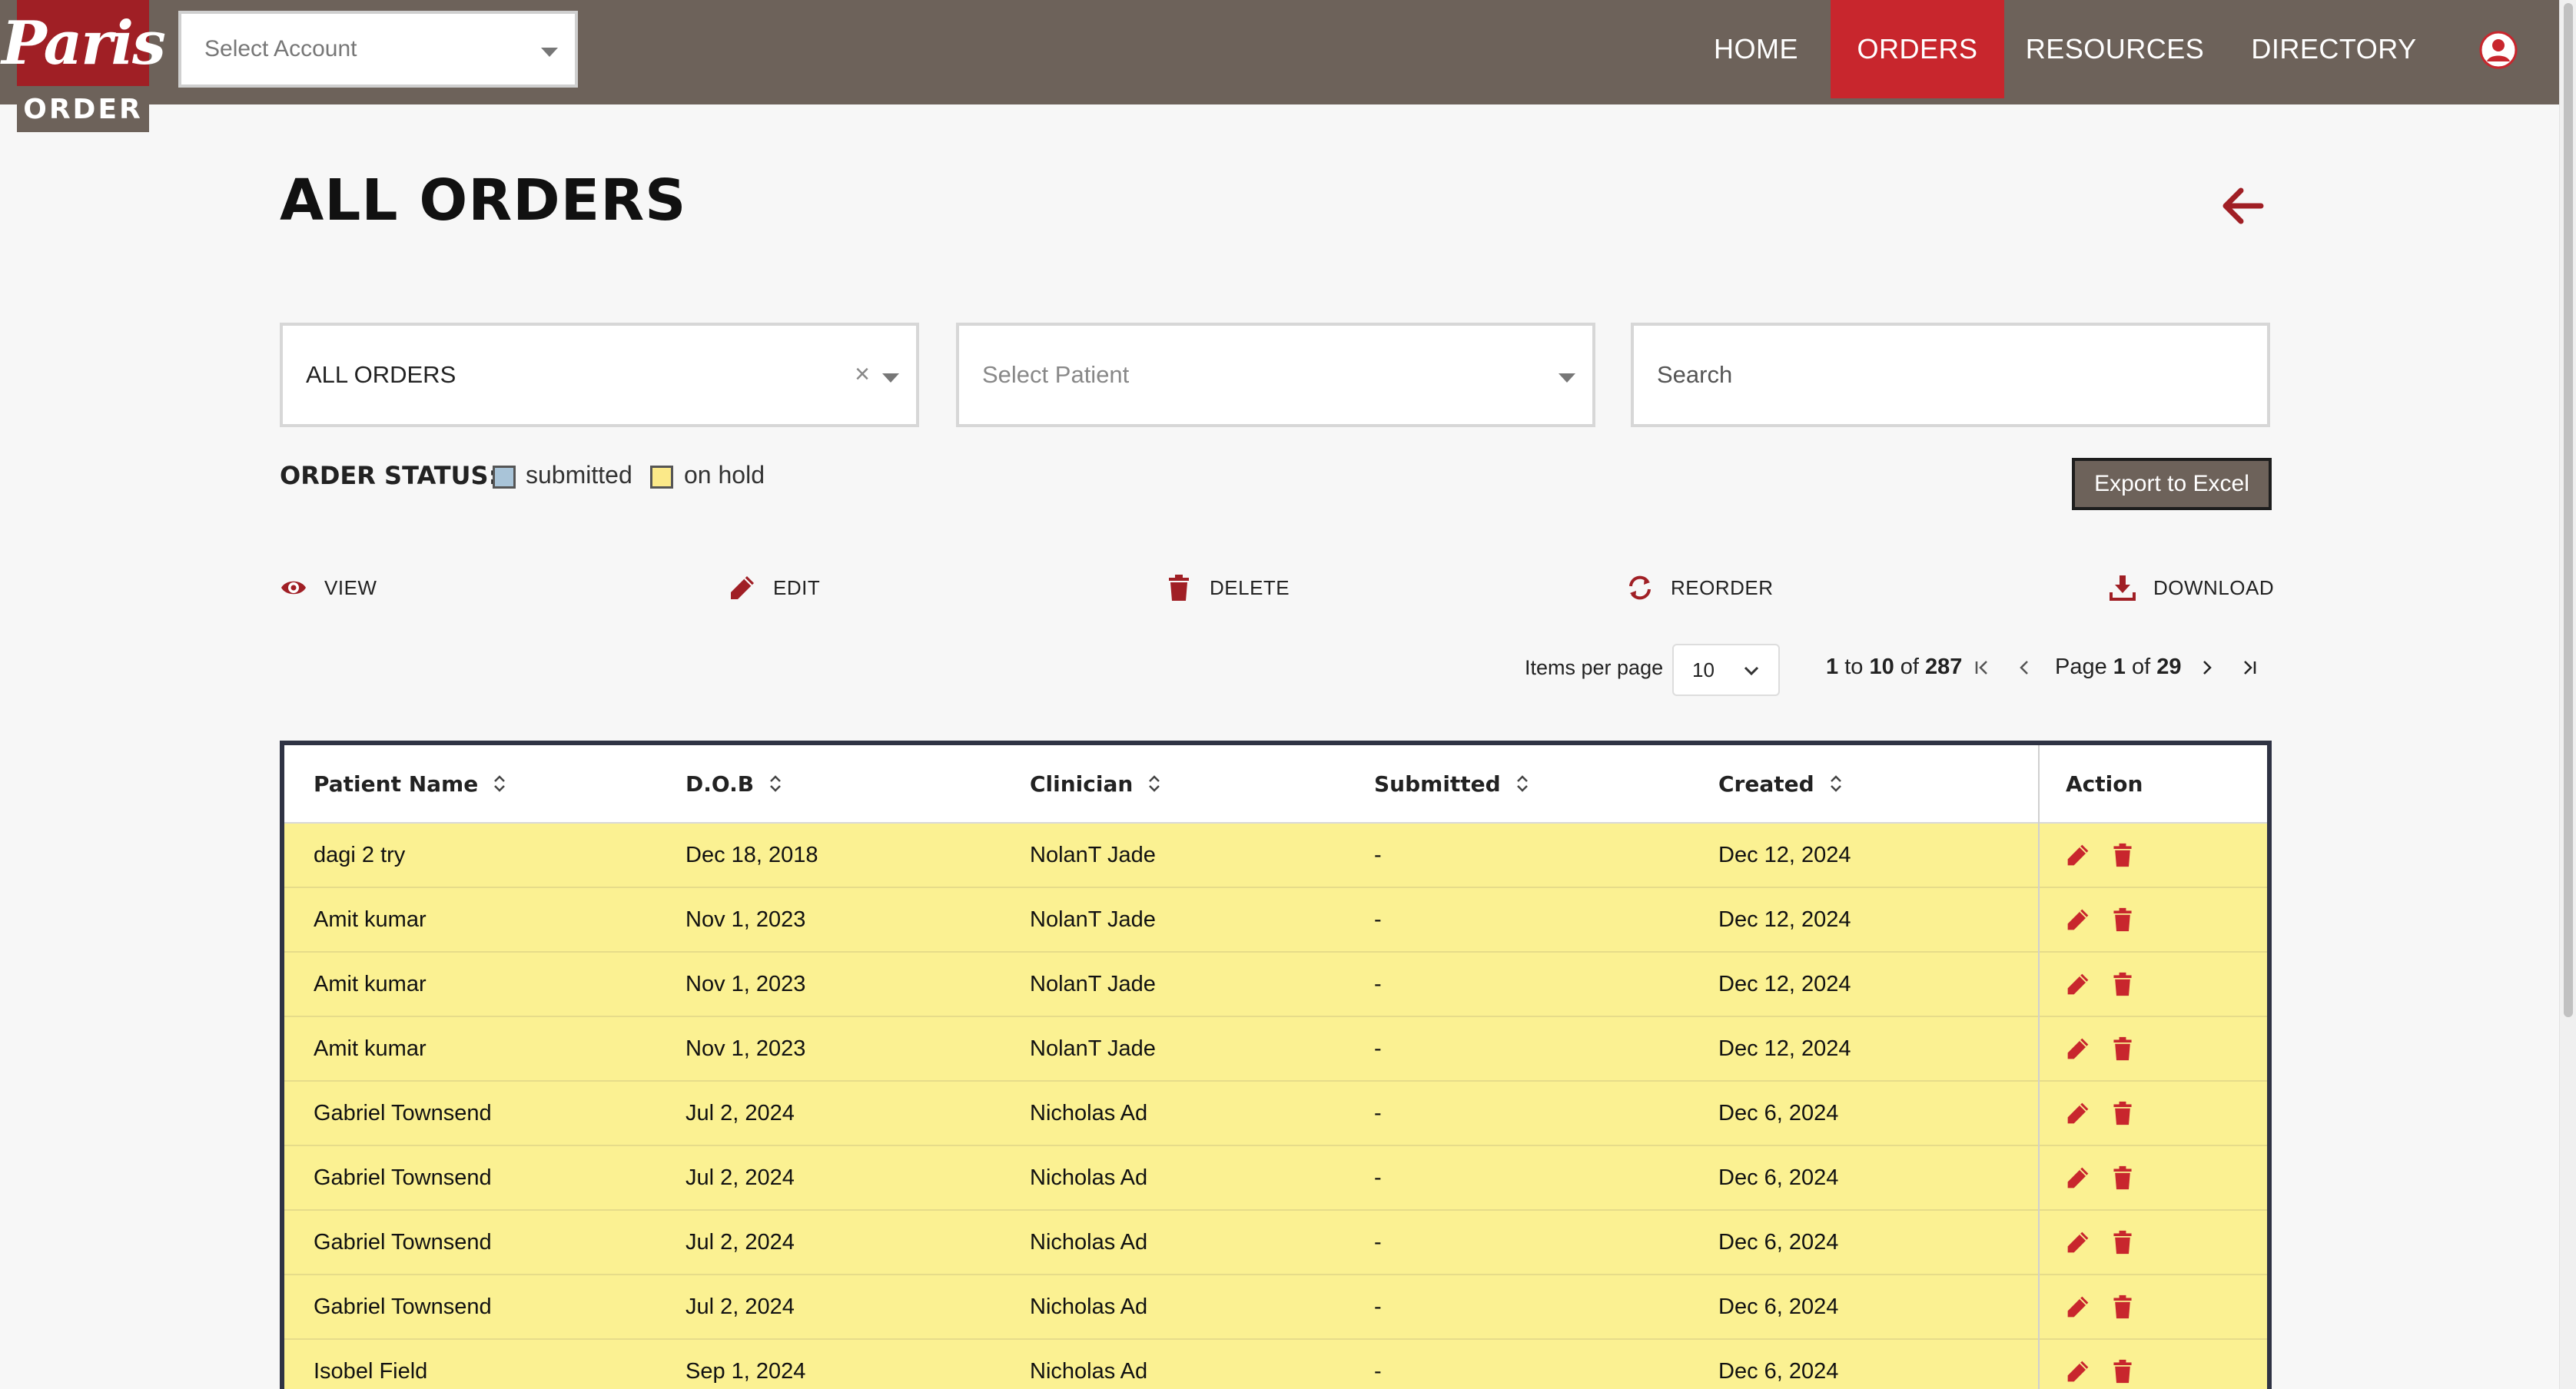 This screenshot has height=1389, width=2576. I want to click on account-select: Select Account, so click(378, 49).